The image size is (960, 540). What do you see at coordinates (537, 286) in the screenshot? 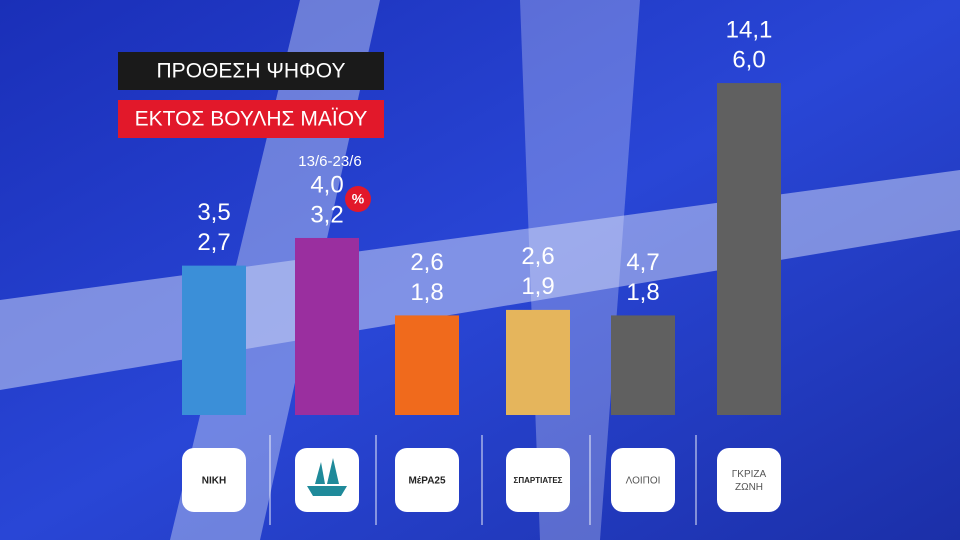
I see `value-label: 1,9` at bounding box center [537, 286].